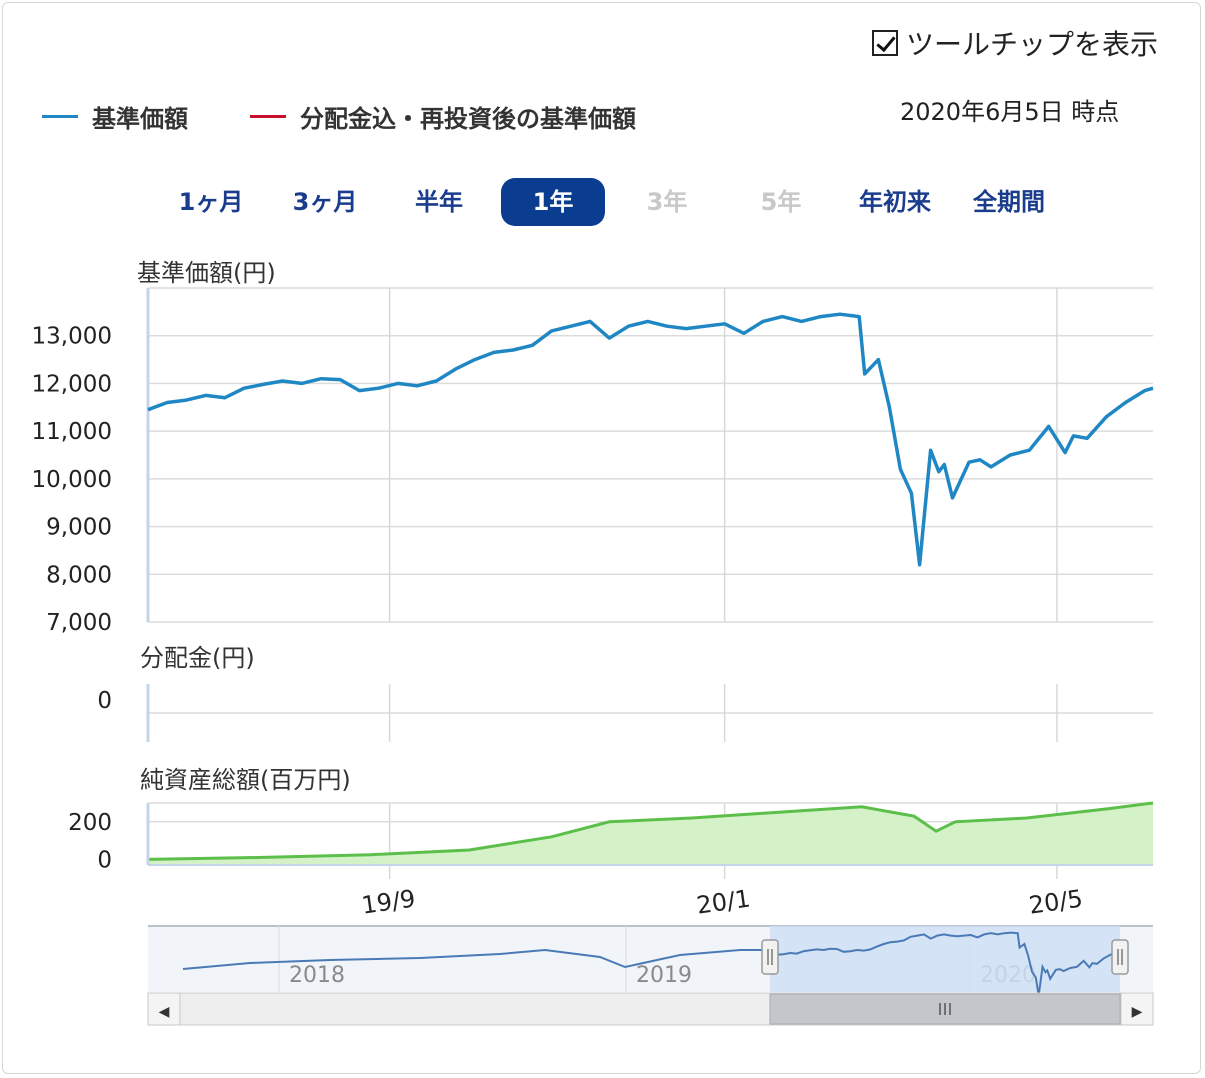 Image resolution: width=1205 pixels, height=1078 pixels. I want to click on navigator-left-handle, so click(770, 957).